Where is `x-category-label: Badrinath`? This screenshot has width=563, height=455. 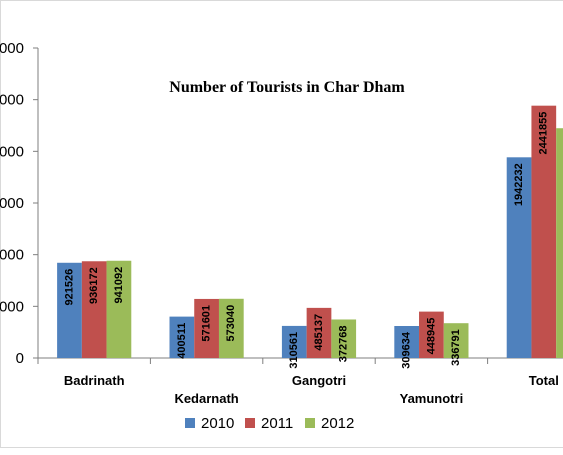
x-category-label: Badrinath is located at coordinates (94, 380).